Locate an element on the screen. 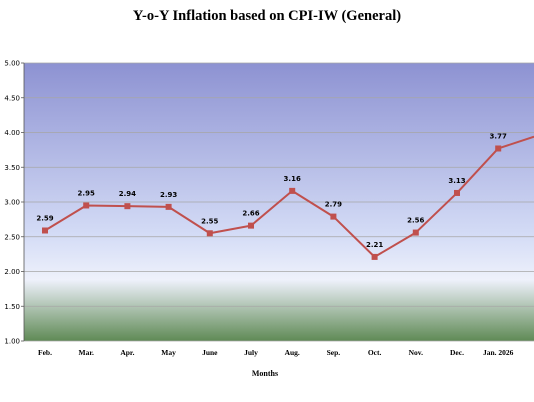 This screenshot has height=402, width=534. x-axis-label: Months is located at coordinates (265, 373).